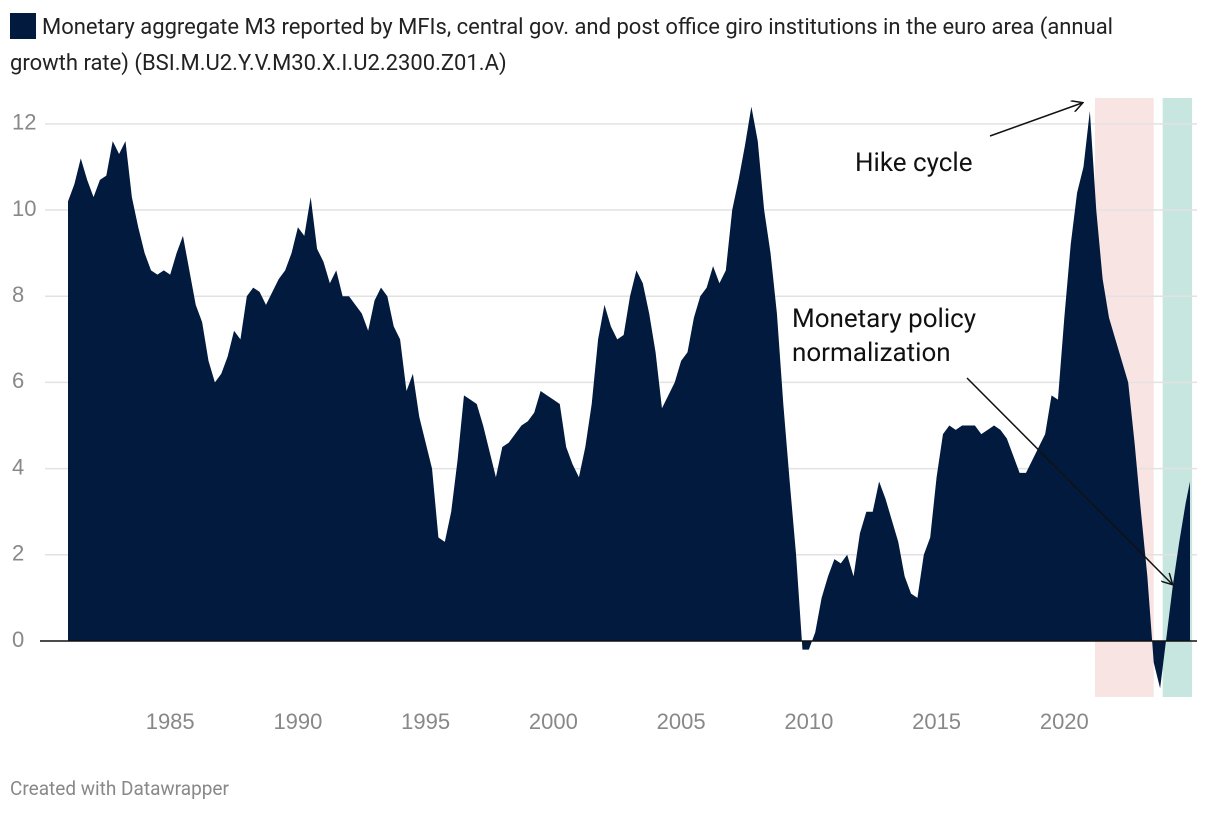 This screenshot has height=816, width=1220. Describe the element at coordinates (24, 122) in the screenshot. I see `y-tick-label: 12` at that location.